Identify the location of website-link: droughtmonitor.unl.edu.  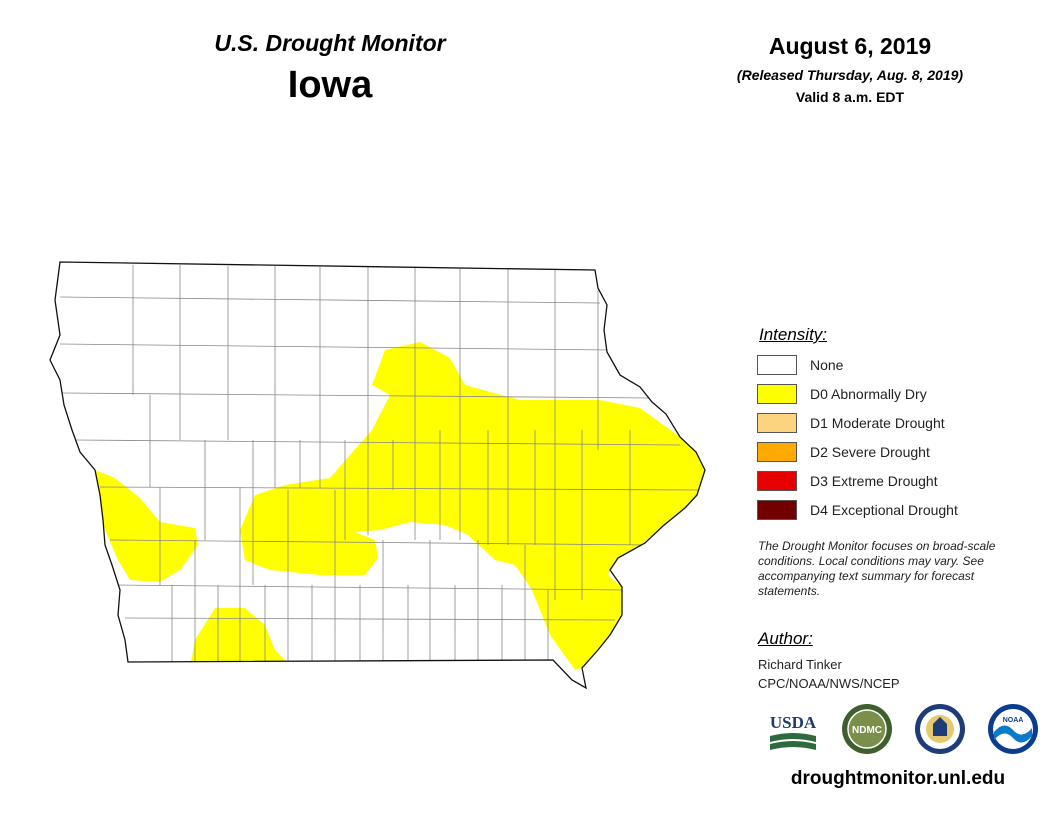
(898, 778).